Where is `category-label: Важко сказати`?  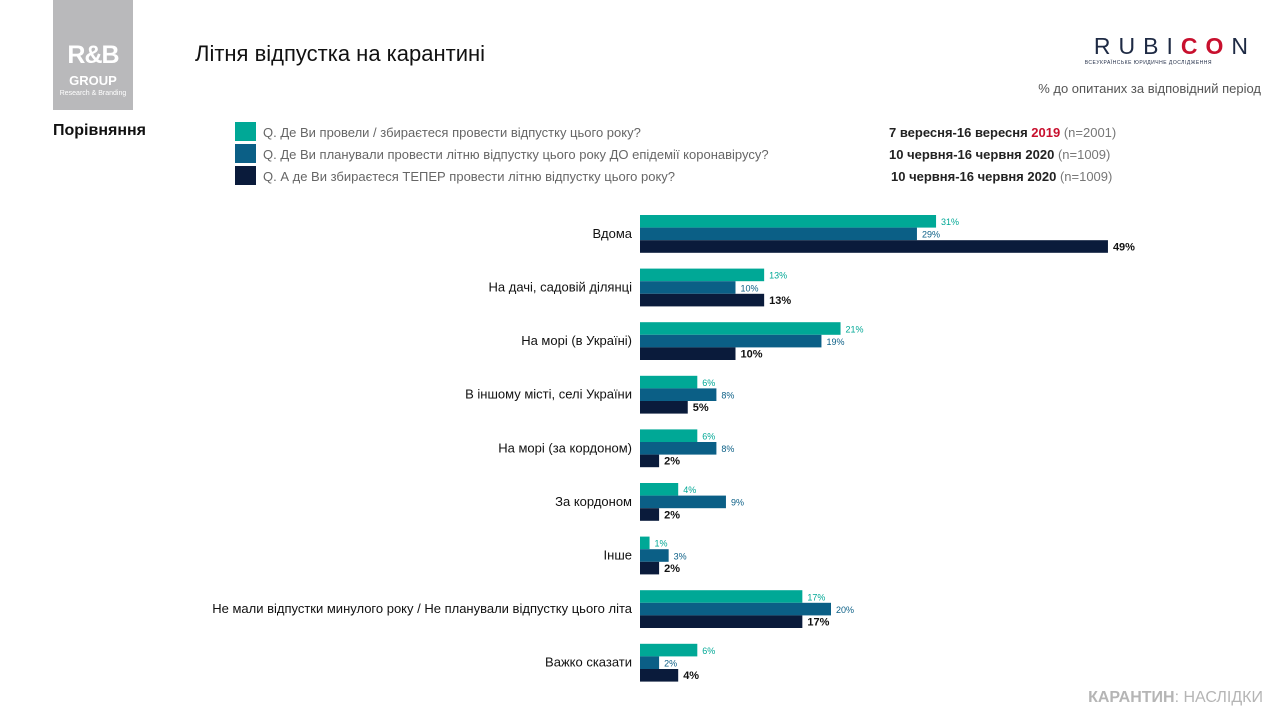
category-label: Важко сказати is located at coordinates (588, 662).